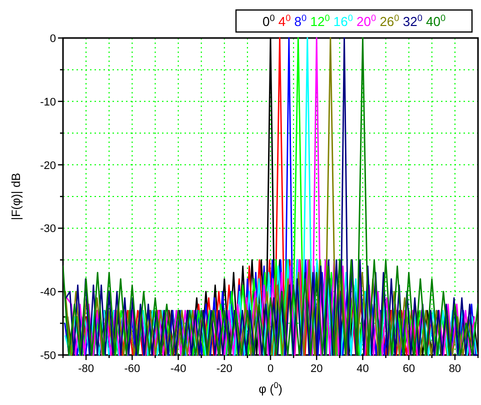  I want to click on y-tick-label: -50, so click(48, 356).